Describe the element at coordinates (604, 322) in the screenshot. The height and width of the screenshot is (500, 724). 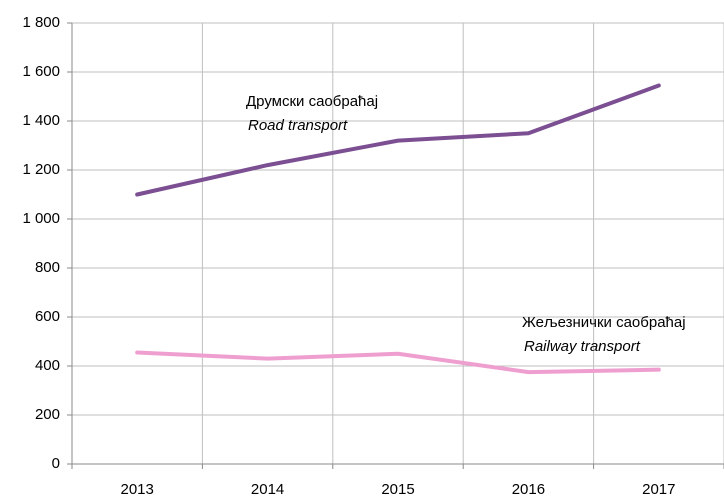
I see `series-label: Жељезнички саобраћај` at that location.